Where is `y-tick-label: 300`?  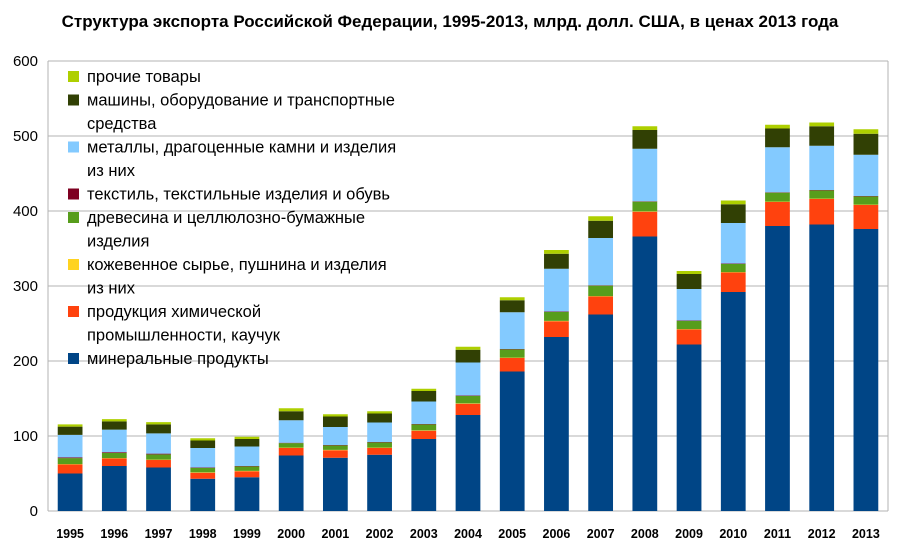 y-tick-label: 300 is located at coordinates (25, 286).